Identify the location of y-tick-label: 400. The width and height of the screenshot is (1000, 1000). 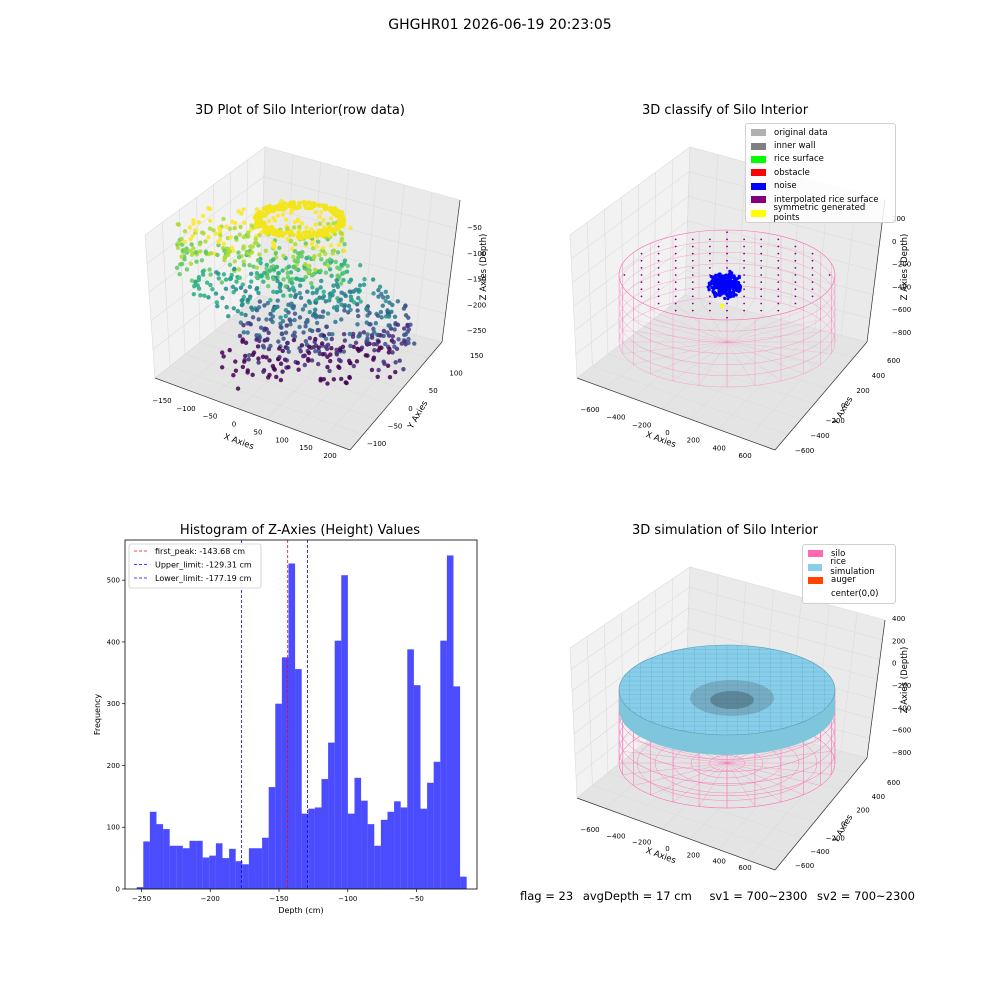
(878, 797).